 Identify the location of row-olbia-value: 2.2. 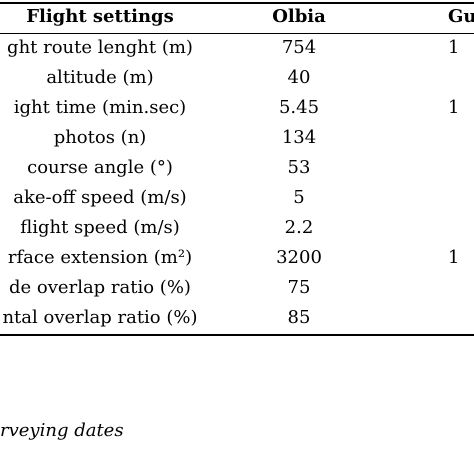
(299, 227).